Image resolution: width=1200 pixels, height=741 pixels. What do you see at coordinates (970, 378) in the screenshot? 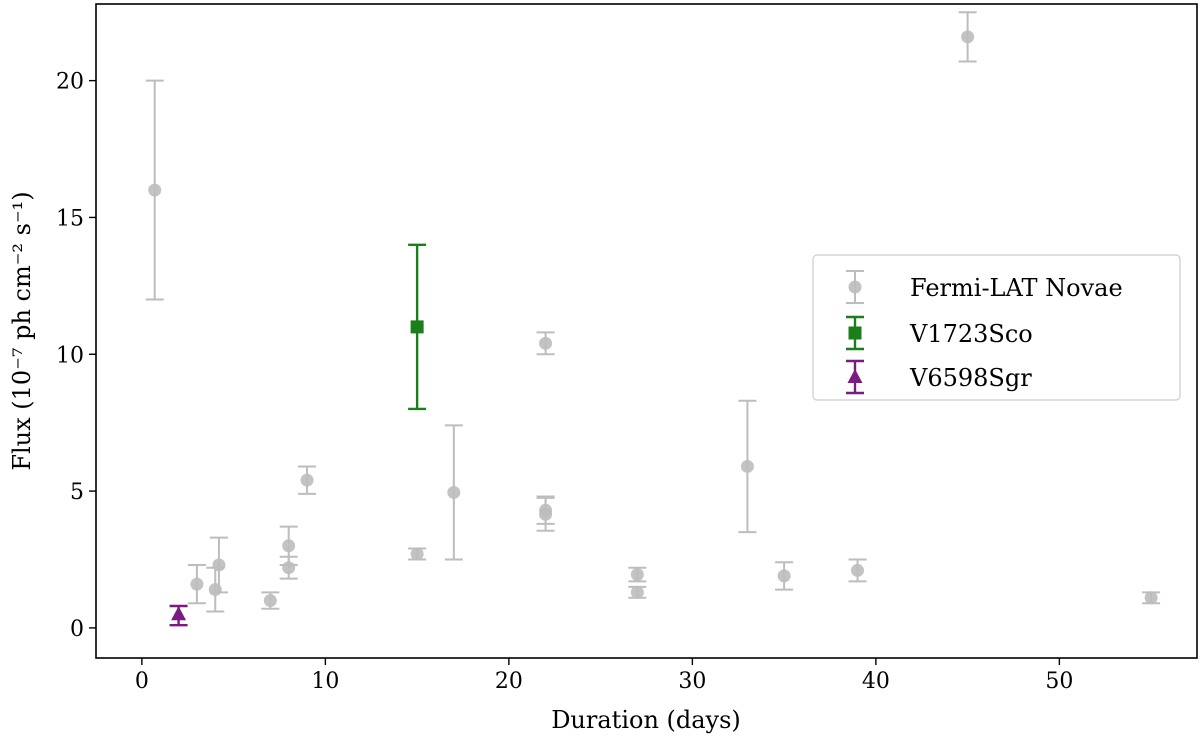
I see `legend-label-2: V6598Sgr` at bounding box center [970, 378].